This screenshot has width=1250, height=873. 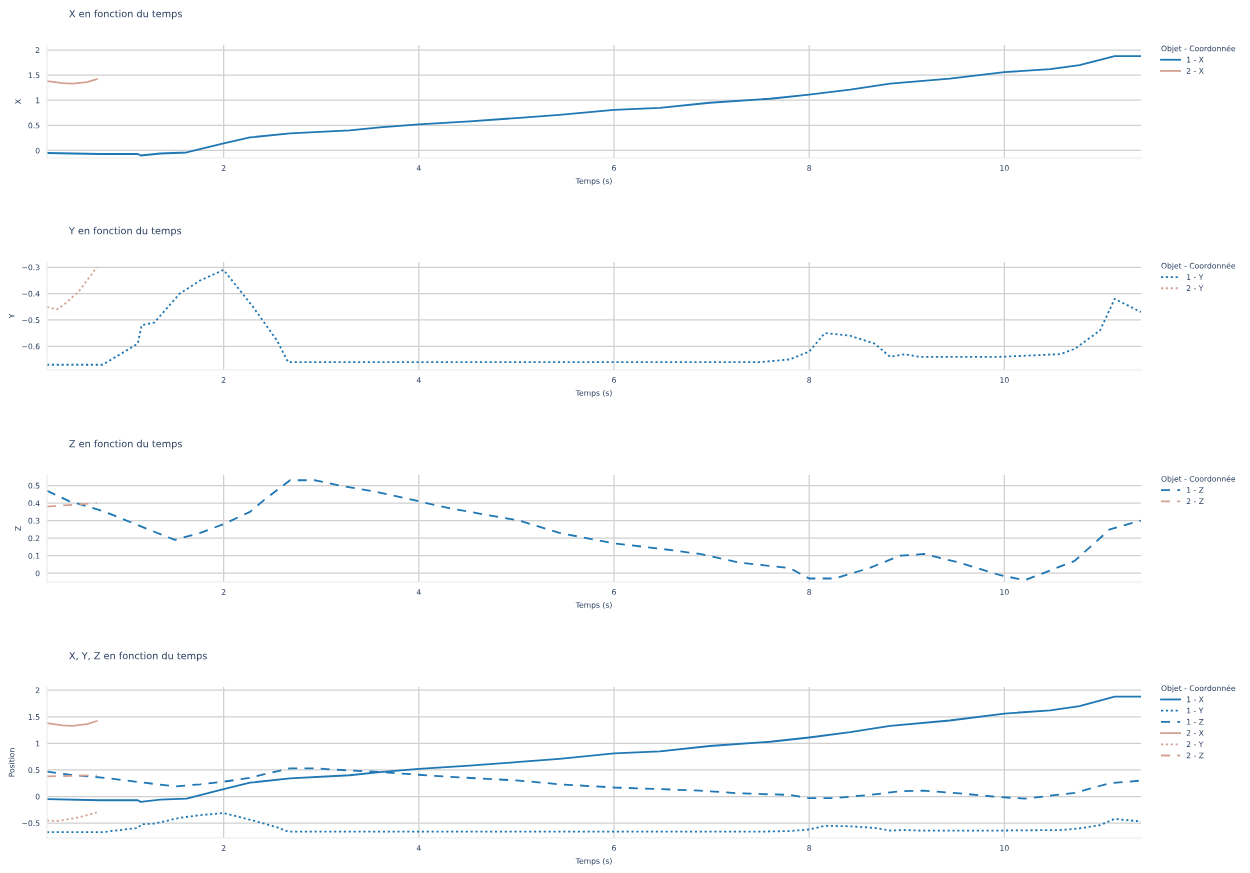 I want to click on chart-title: X, Y, Z en fonction du temps, so click(x=138, y=656).